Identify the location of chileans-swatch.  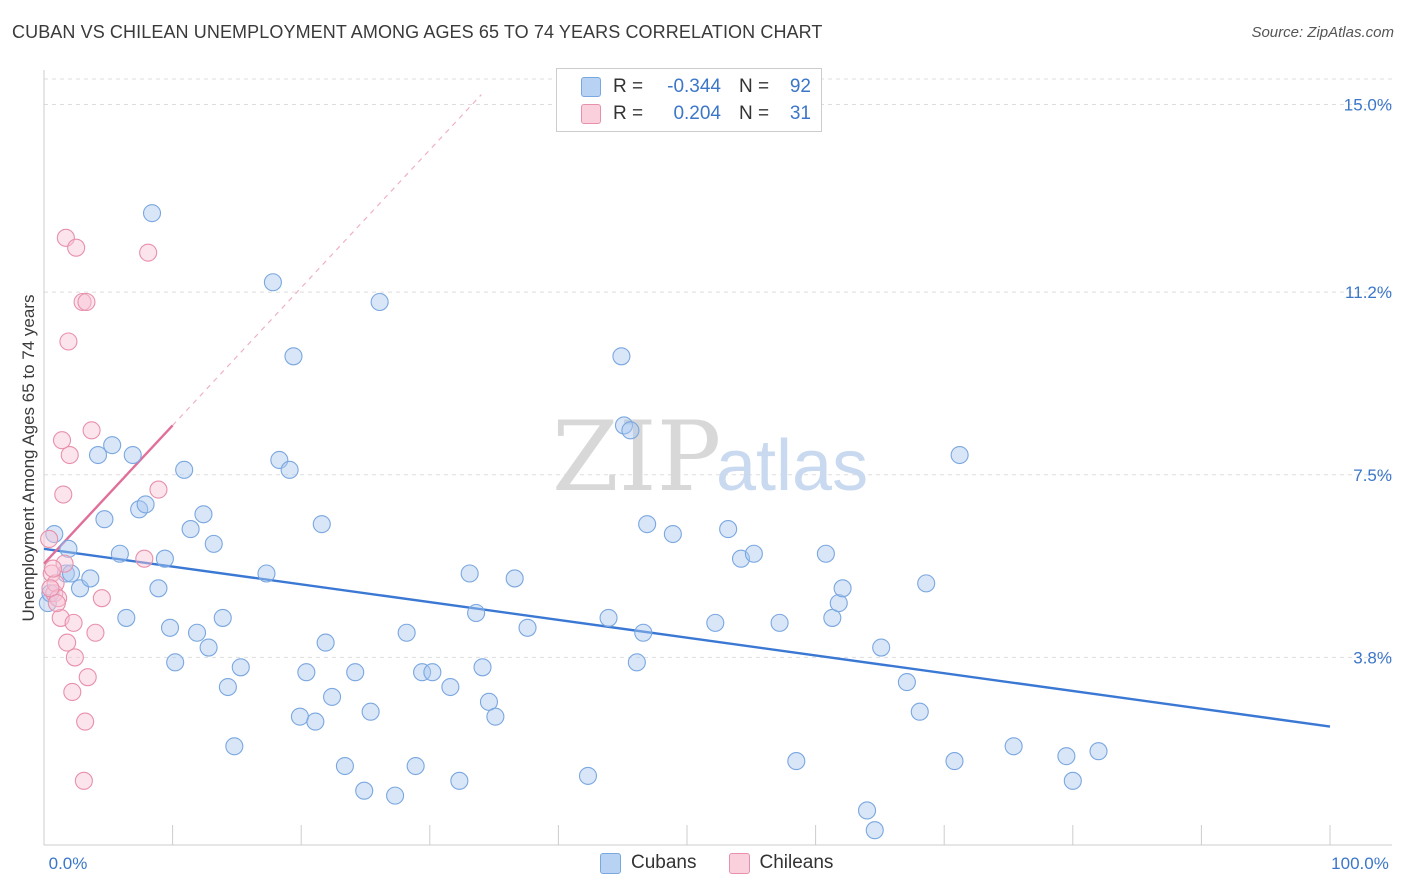
(591, 114).